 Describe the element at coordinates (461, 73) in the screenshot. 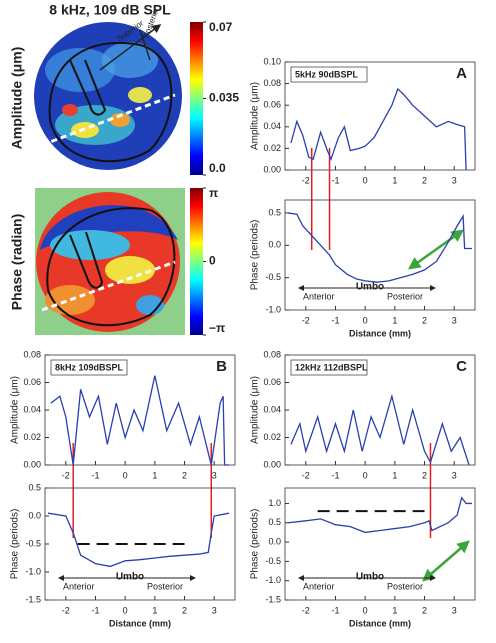

I see `panel-label: A` at that location.